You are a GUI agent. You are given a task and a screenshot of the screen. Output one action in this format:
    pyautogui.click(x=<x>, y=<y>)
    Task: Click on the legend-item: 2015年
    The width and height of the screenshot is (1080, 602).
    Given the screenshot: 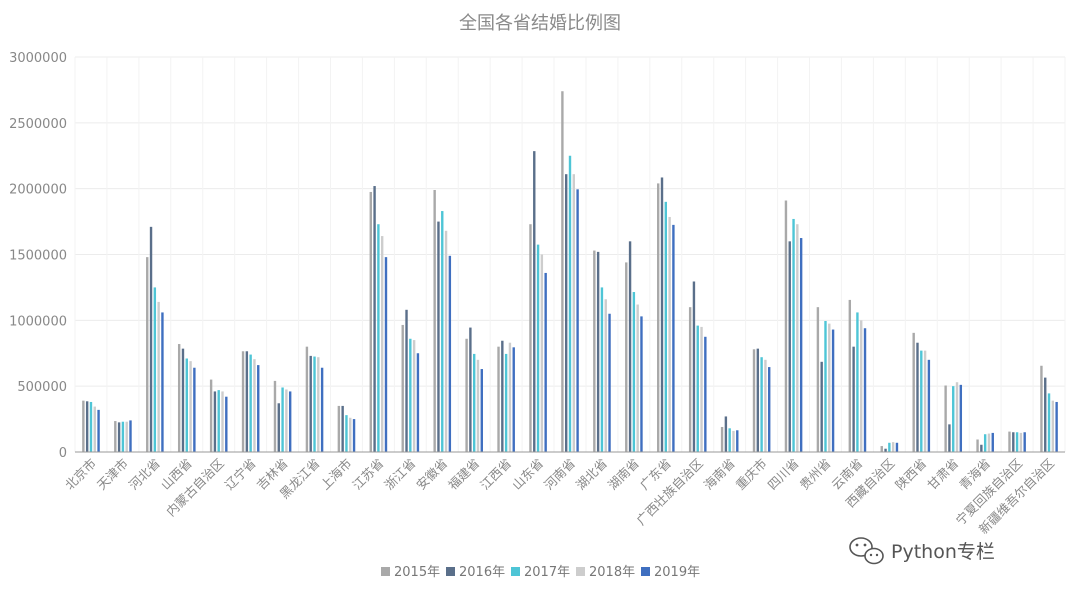 What is the action you would take?
    pyautogui.click(x=410, y=572)
    